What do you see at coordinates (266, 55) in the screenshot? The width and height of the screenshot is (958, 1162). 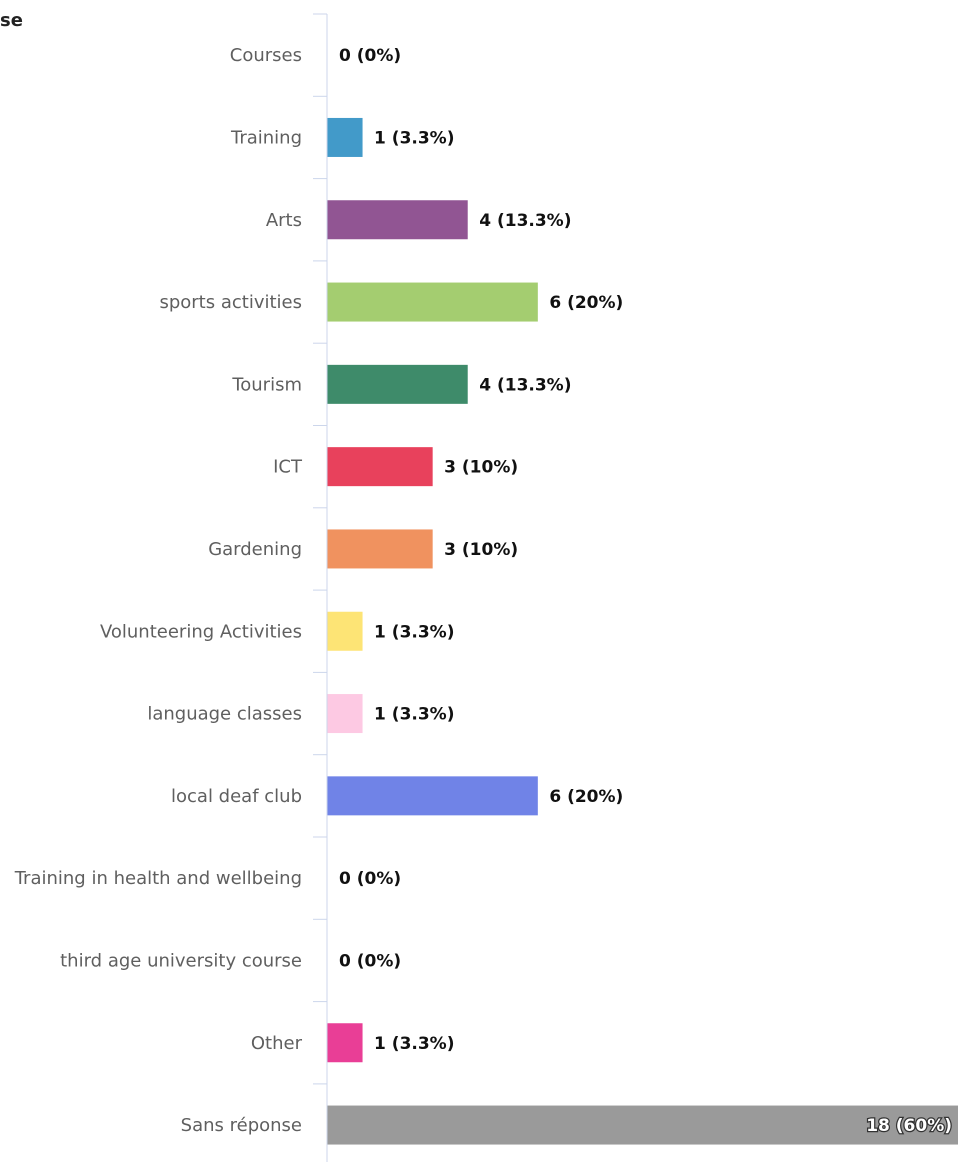 I see `y-tick-label: Courses` at bounding box center [266, 55].